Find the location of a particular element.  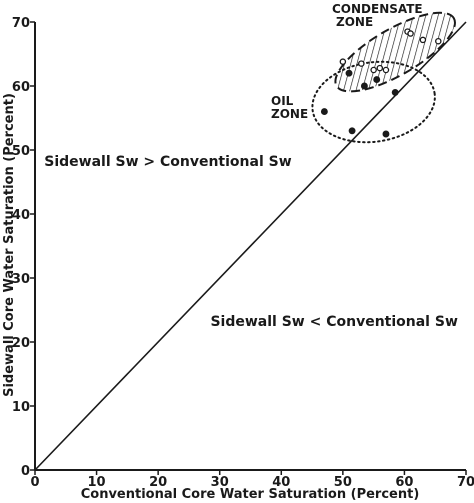

x-tick-label: 40 is located at coordinates (281, 482).